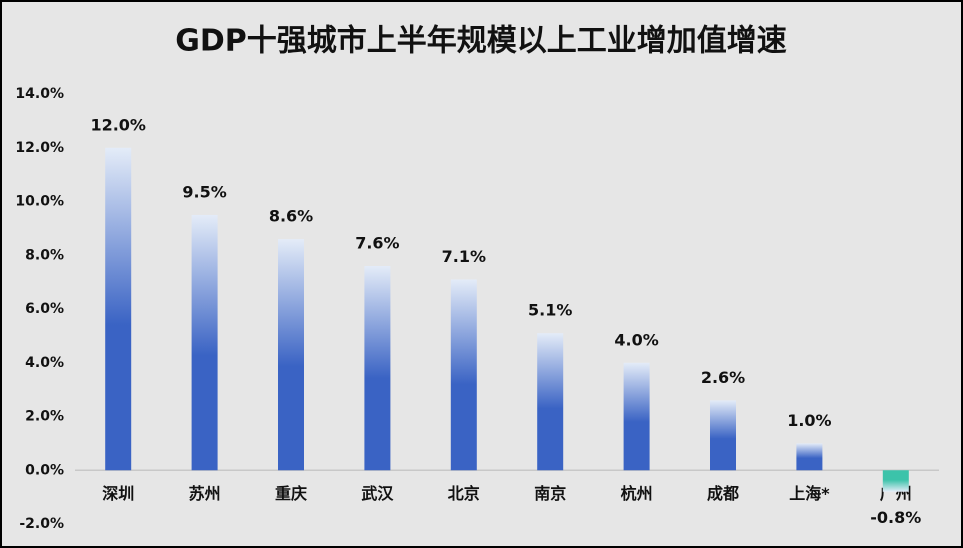 This screenshot has width=963, height=548. I want to click on x-tick-label: 上海*, so click(809, 493).